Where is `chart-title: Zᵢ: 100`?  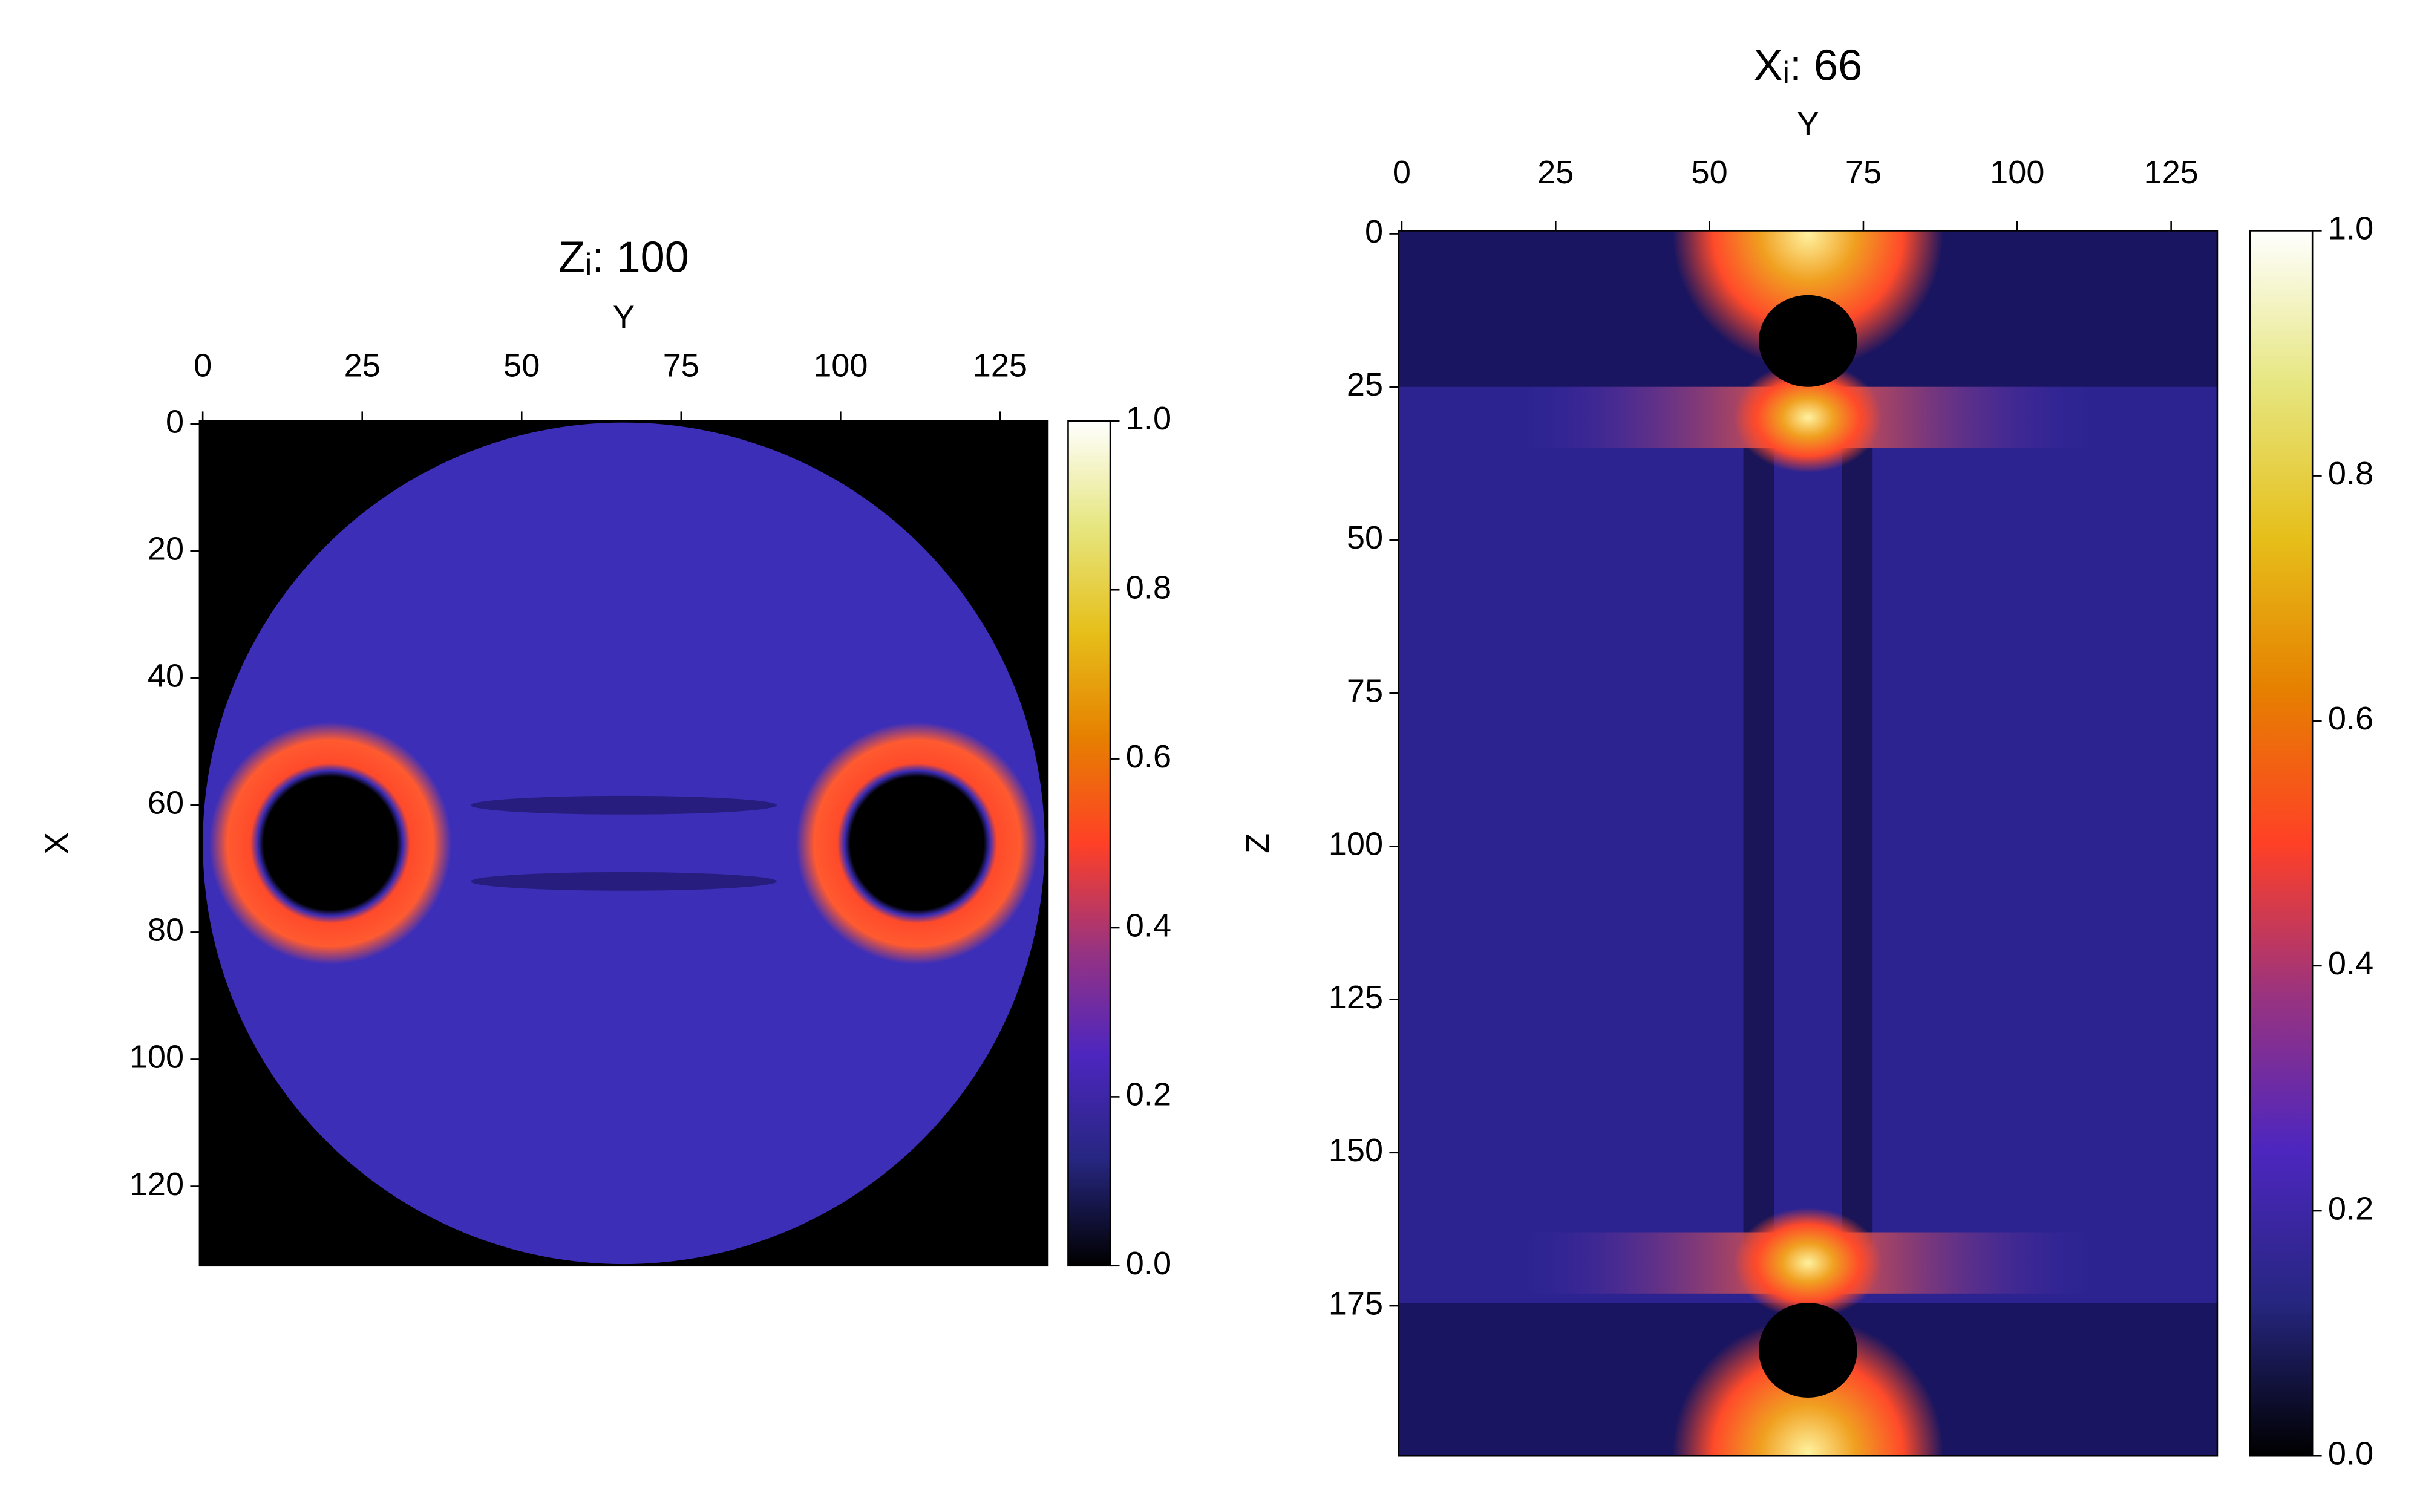 chart-title: Zᵢ: 100 is located at coordinates (624, 257).